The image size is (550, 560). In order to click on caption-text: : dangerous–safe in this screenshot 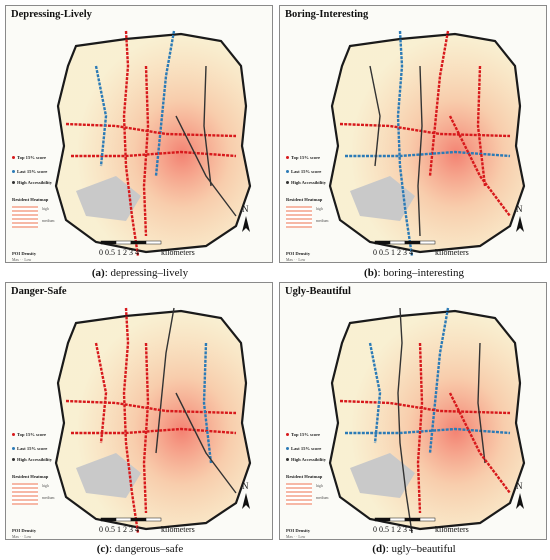, I will do `click(146, 549)`.